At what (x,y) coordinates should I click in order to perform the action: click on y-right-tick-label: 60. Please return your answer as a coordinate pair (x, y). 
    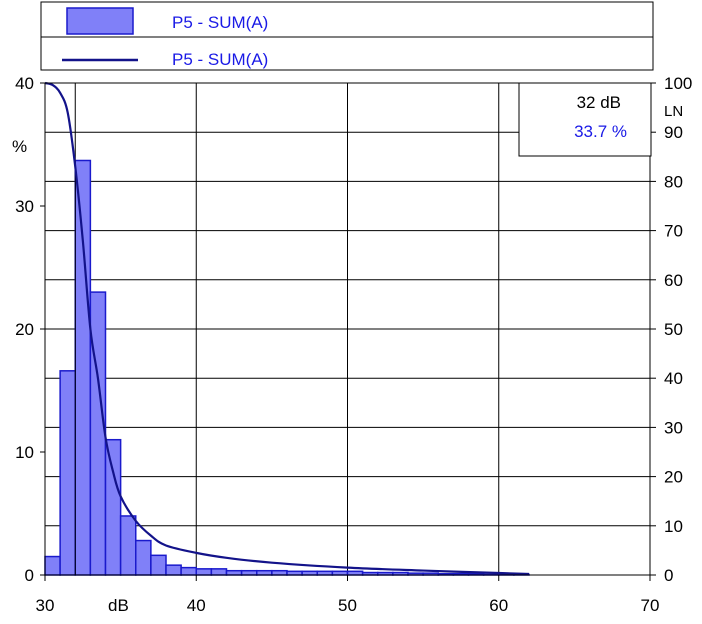
    Looking at the image, I should click on (673, 280).